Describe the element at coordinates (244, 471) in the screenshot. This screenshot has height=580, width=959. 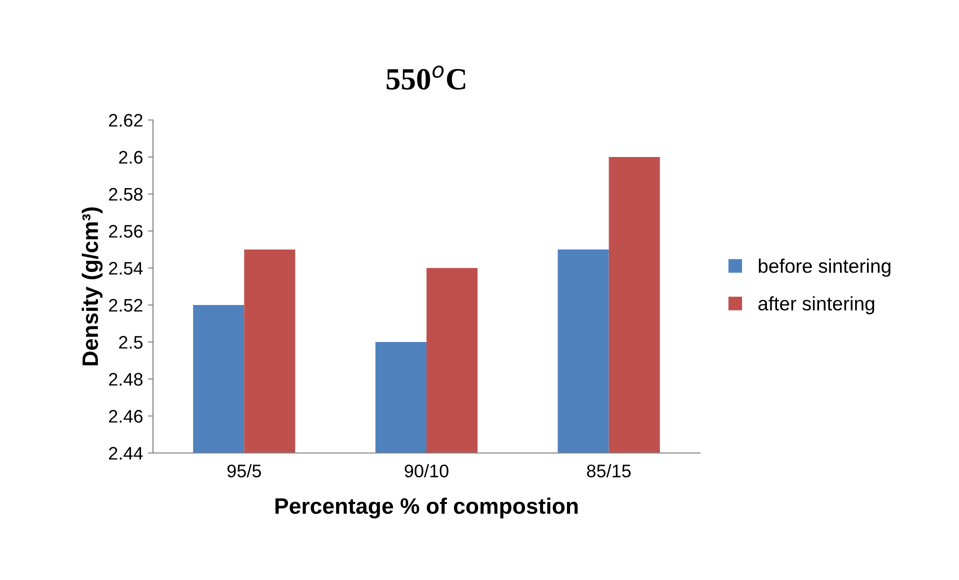
I see `x-tick-label: 95/5` at that location.